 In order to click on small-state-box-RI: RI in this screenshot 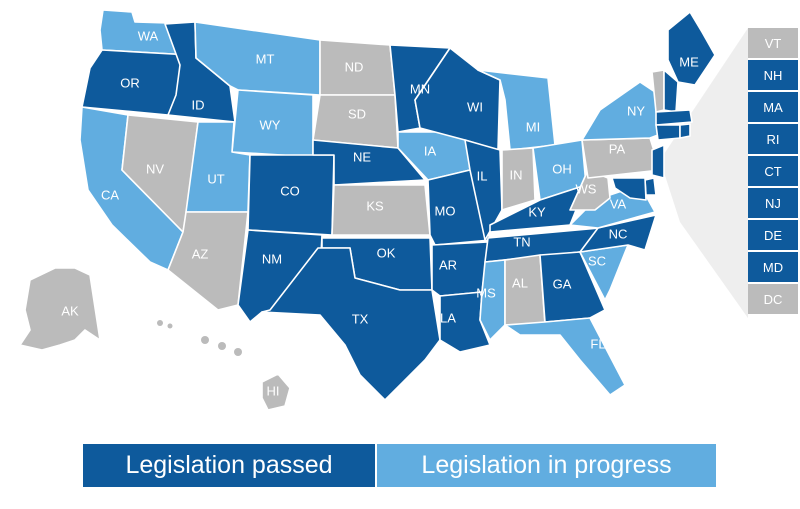, I will do `click(773, 139)`.